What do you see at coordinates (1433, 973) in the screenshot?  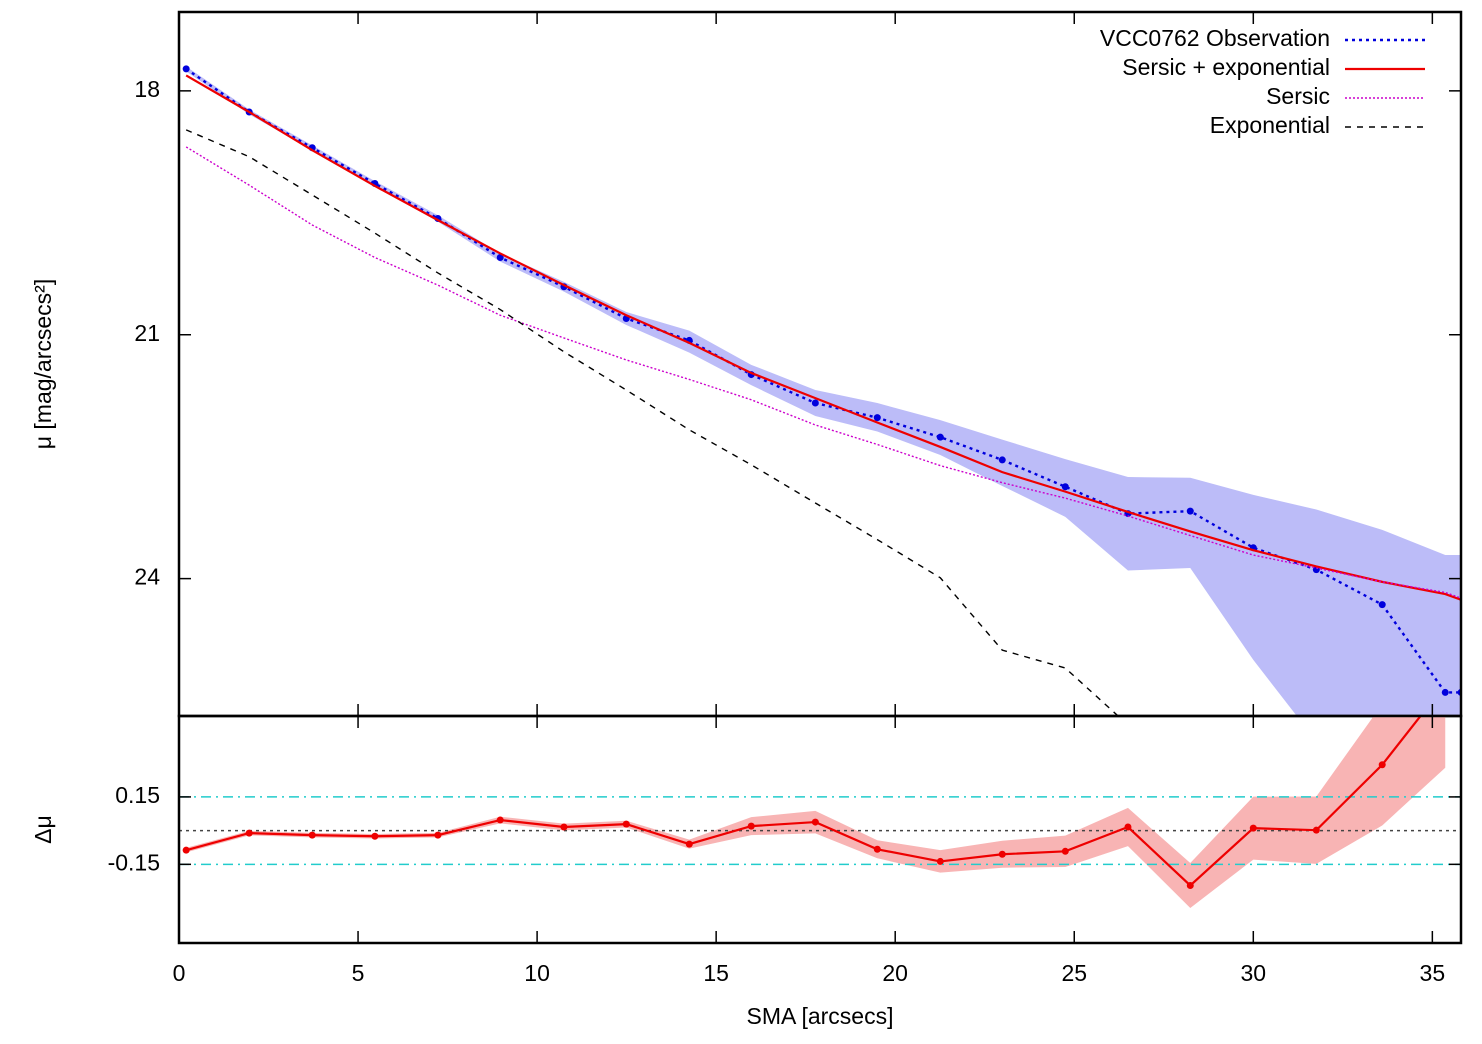 I see `x-tick-label: 35` at bounding box center [1433, 973].